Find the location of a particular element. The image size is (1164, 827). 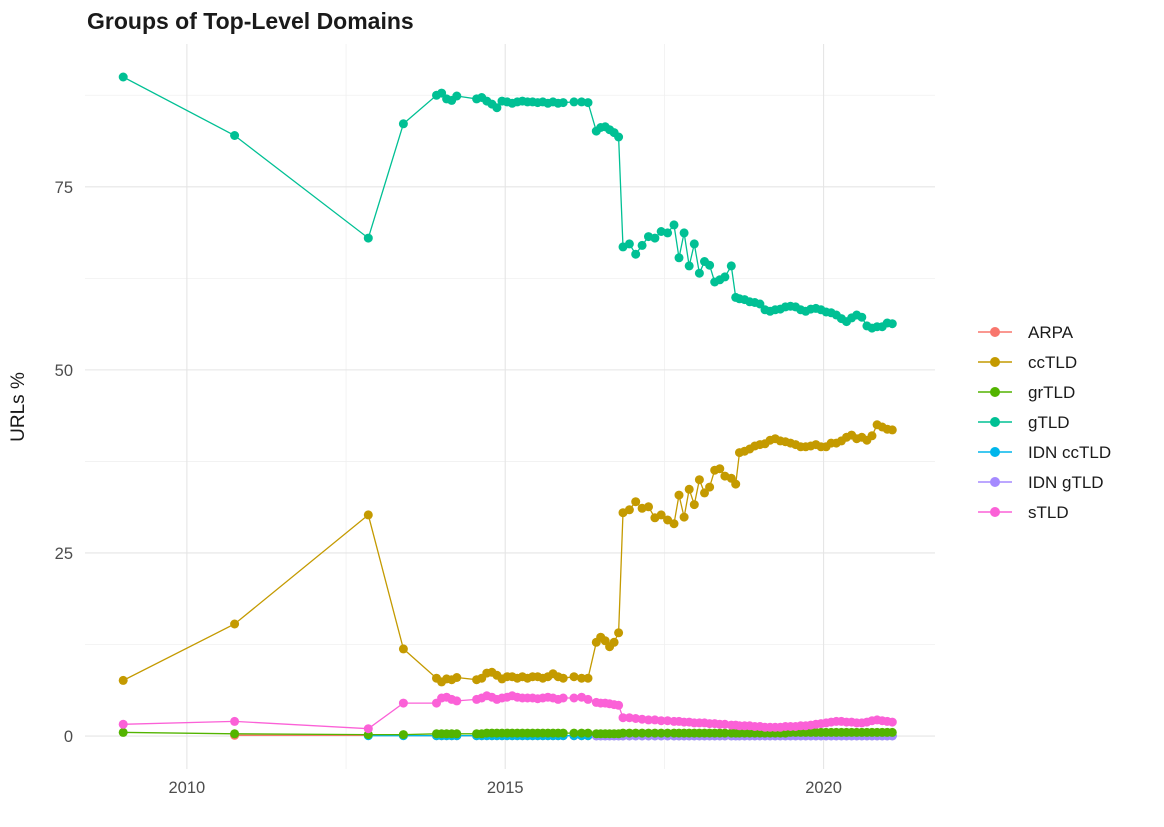

legend-label: grTLD is located at coordinates (1051, 392).